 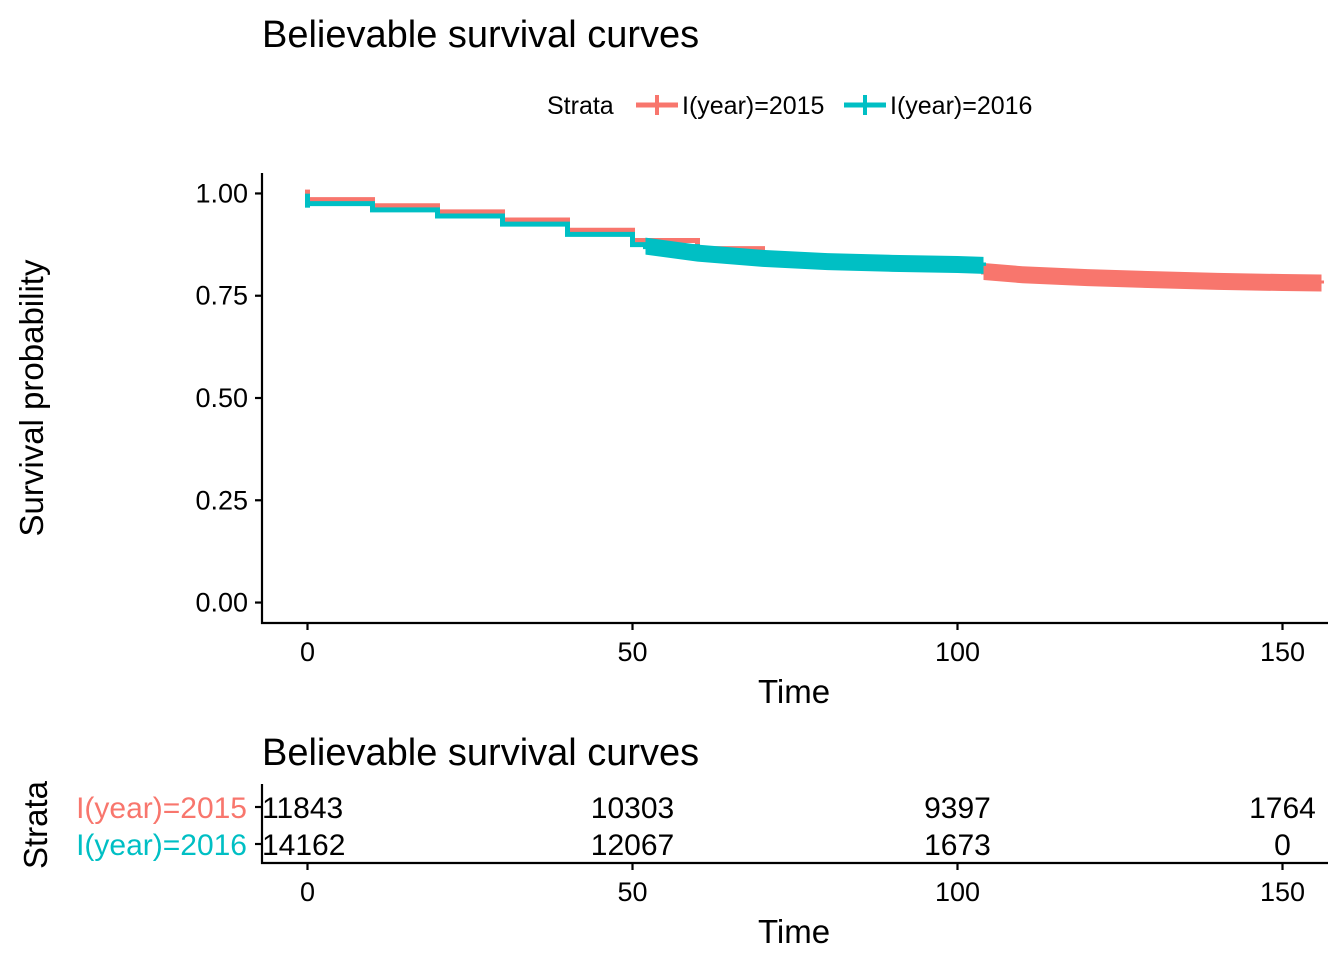 What do you see at coordinates (632, 808) in the screenshot?
I see `risk-value: 10303` at bounding box center [632, 808].